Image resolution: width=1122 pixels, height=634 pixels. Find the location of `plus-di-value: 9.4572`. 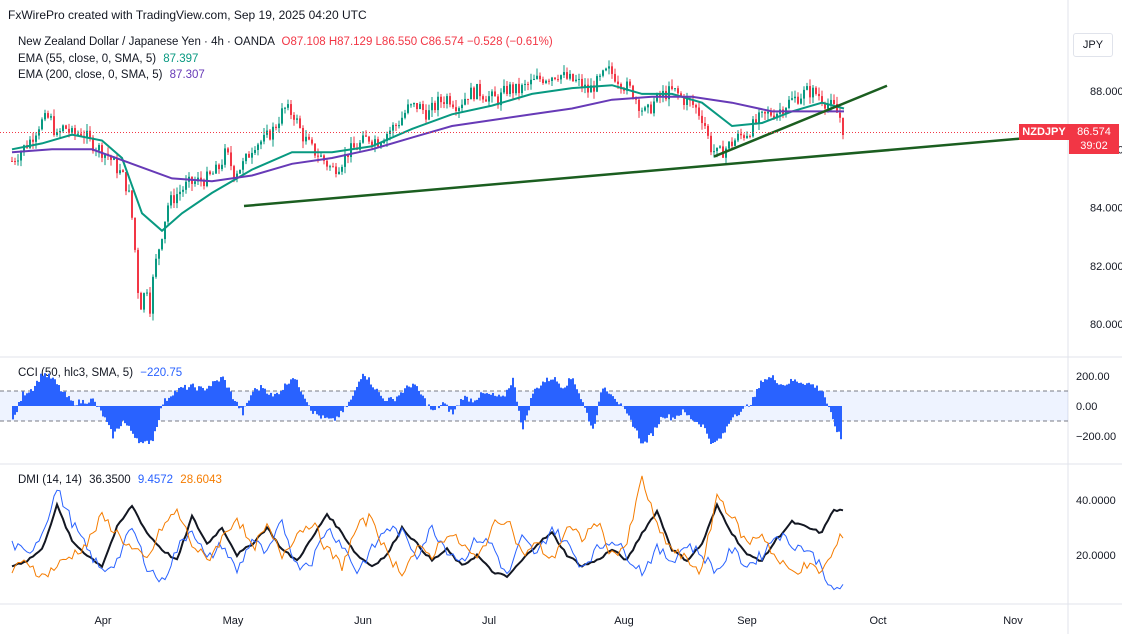

plus-di-value: 9.4572 is located at coordinates (155, 480).